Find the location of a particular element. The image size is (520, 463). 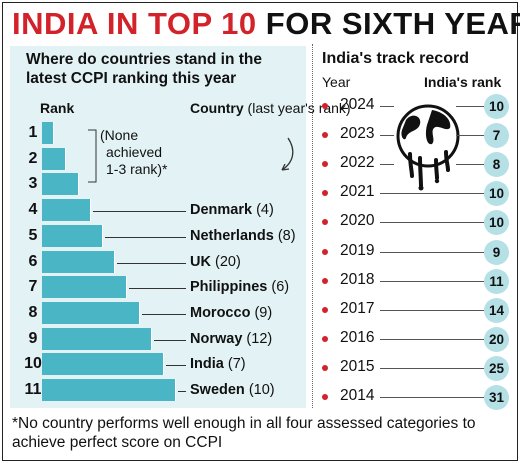

none-achieved-note: (None achieved 1-3 rank)* is located at coordinates (133, 152).